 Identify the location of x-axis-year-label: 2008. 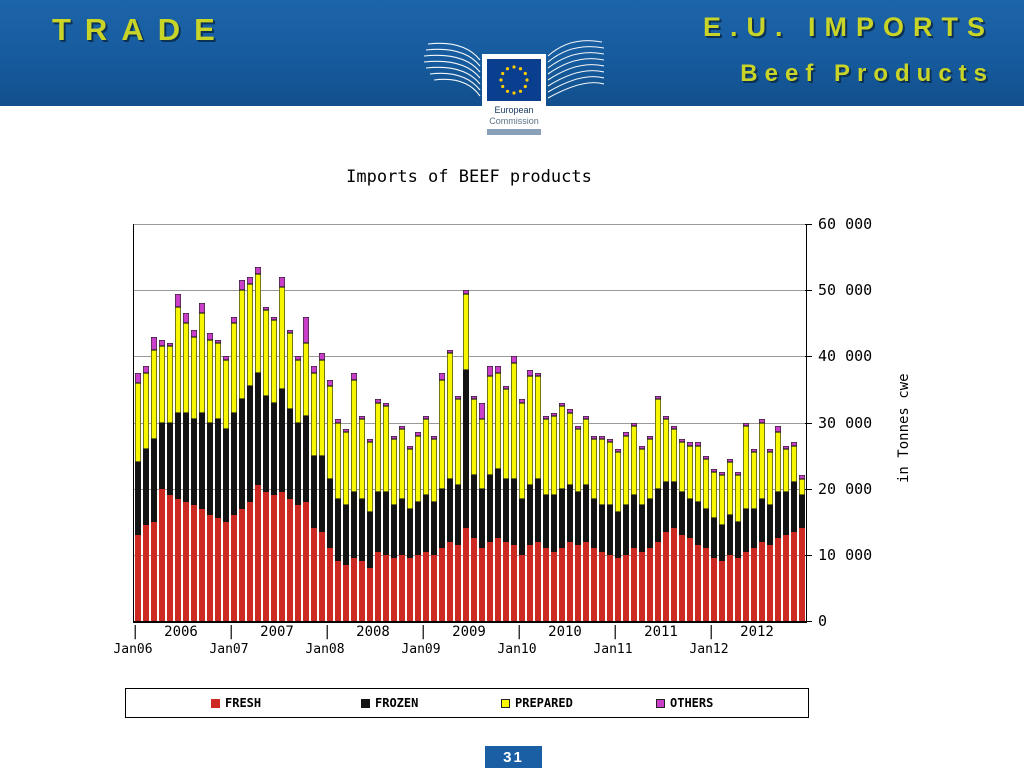
(373, 632).